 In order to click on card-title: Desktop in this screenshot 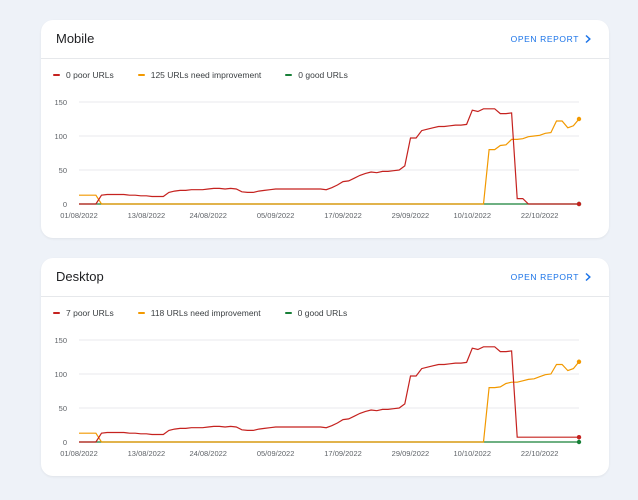, I will do `click(80, 276)`.